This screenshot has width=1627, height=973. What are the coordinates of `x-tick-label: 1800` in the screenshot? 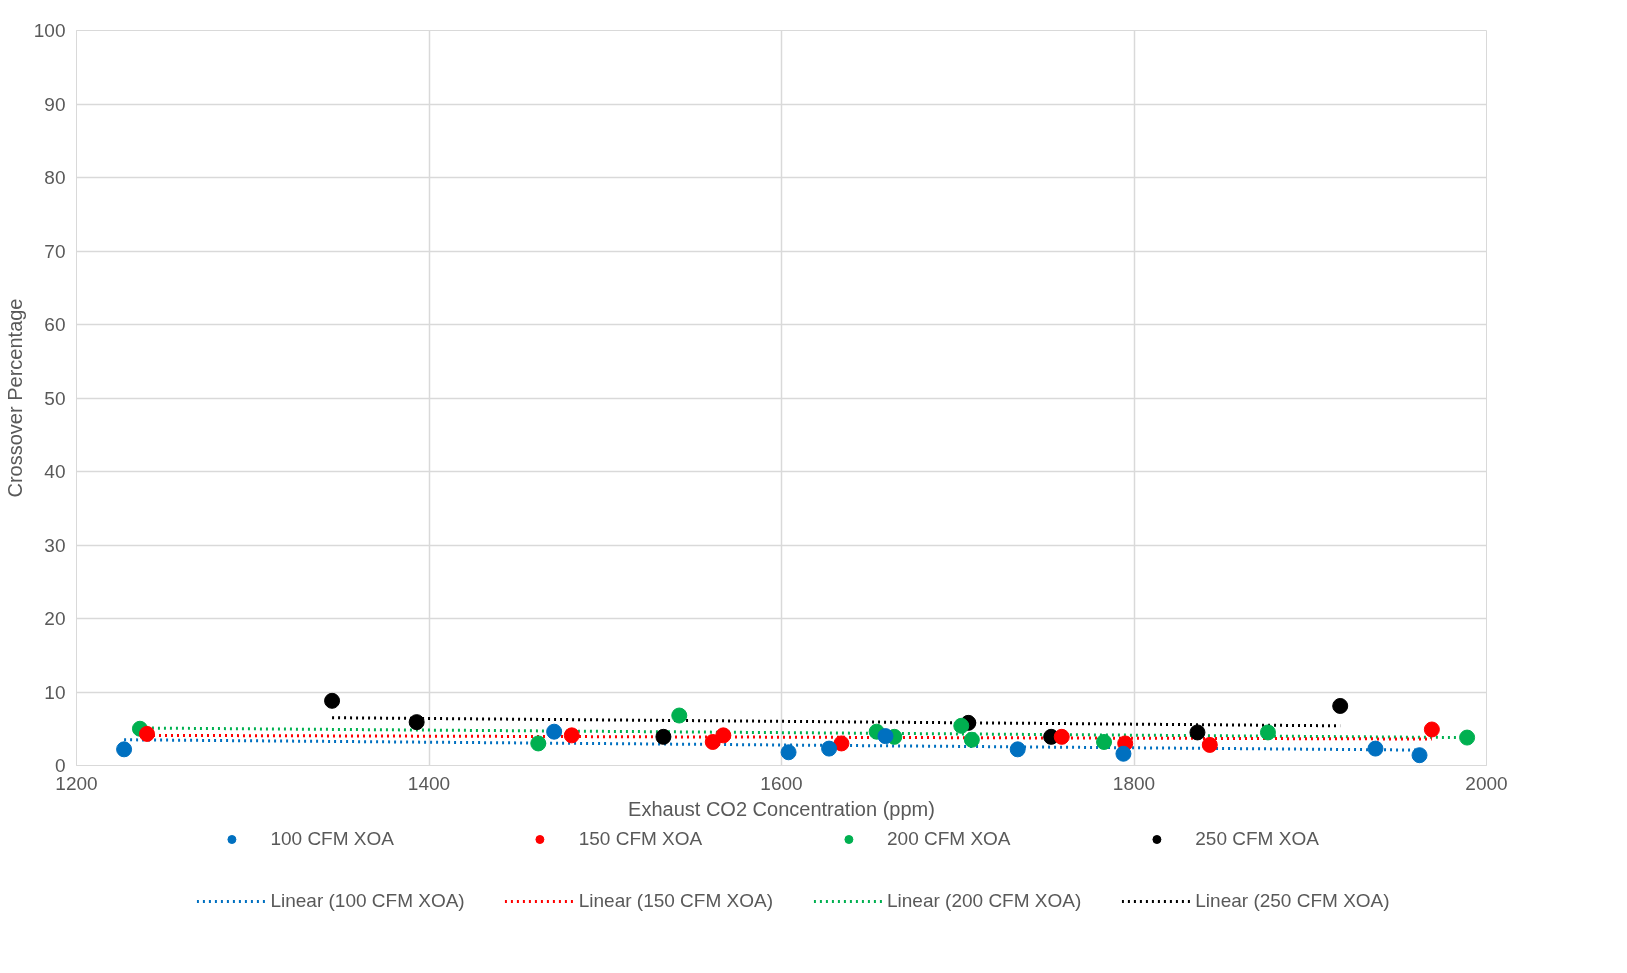 It's located at (1134, 783).